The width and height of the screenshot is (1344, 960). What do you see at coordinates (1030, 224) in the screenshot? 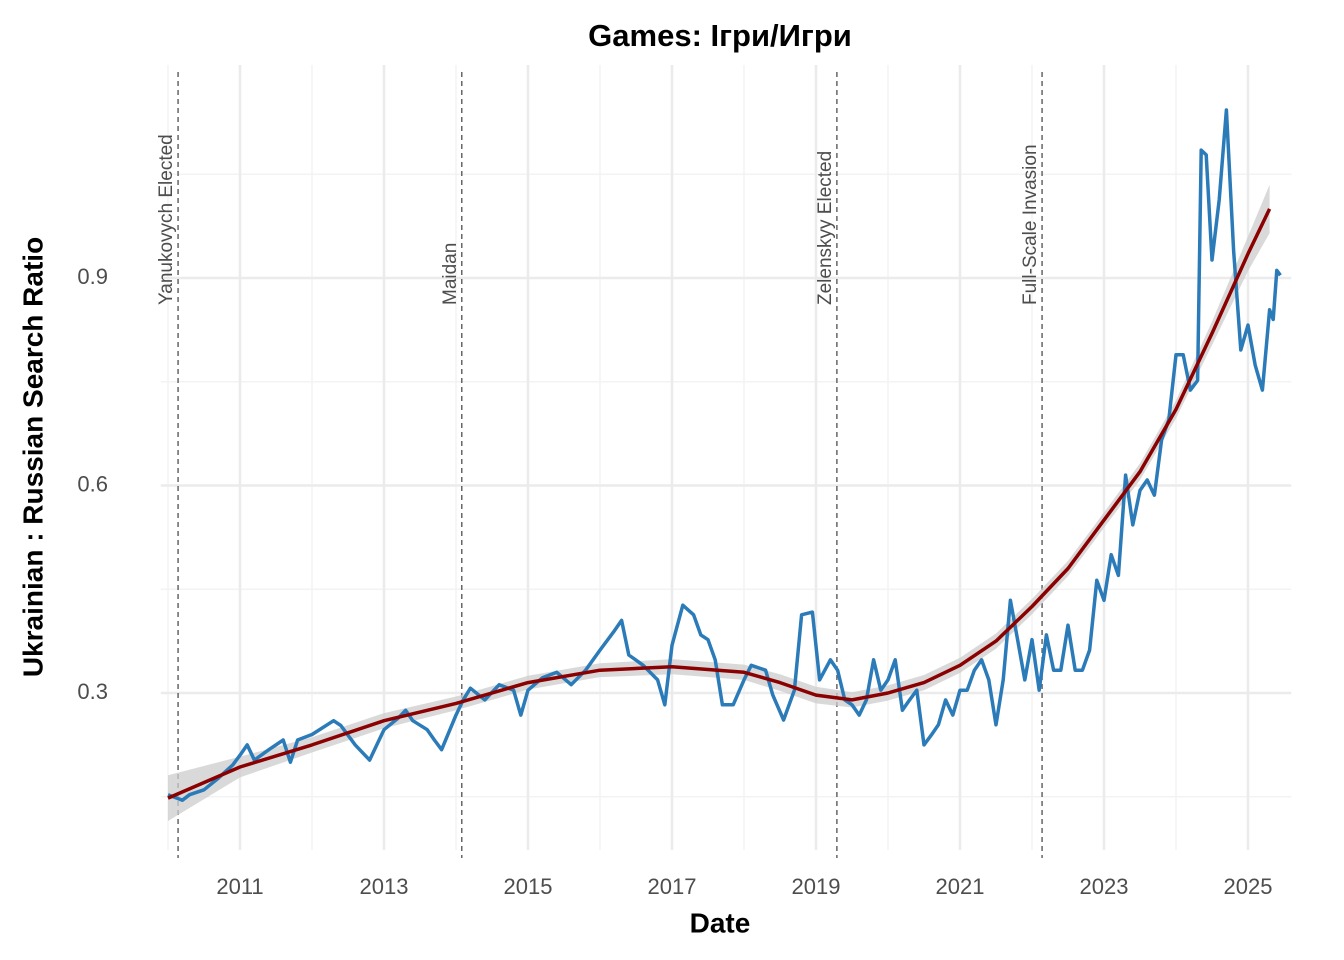
I see `event-label: Full-Scale Invasion` at bounding box center [1030, 224].